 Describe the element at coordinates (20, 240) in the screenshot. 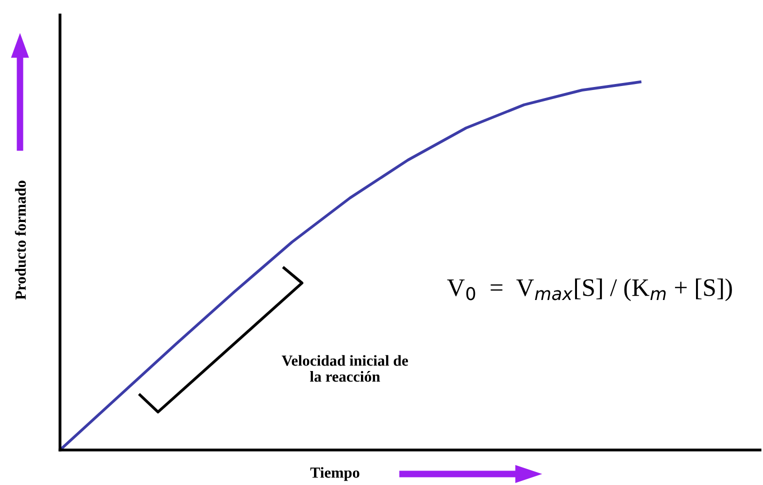

I see `y-axis-title: Producto formado` at that location.